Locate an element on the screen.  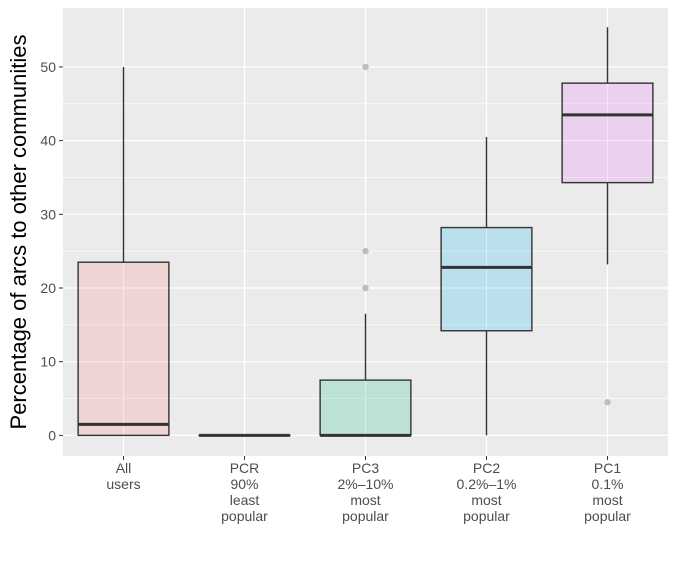
x-tick-label-line: PC2 is located at coordinates (486, 468).